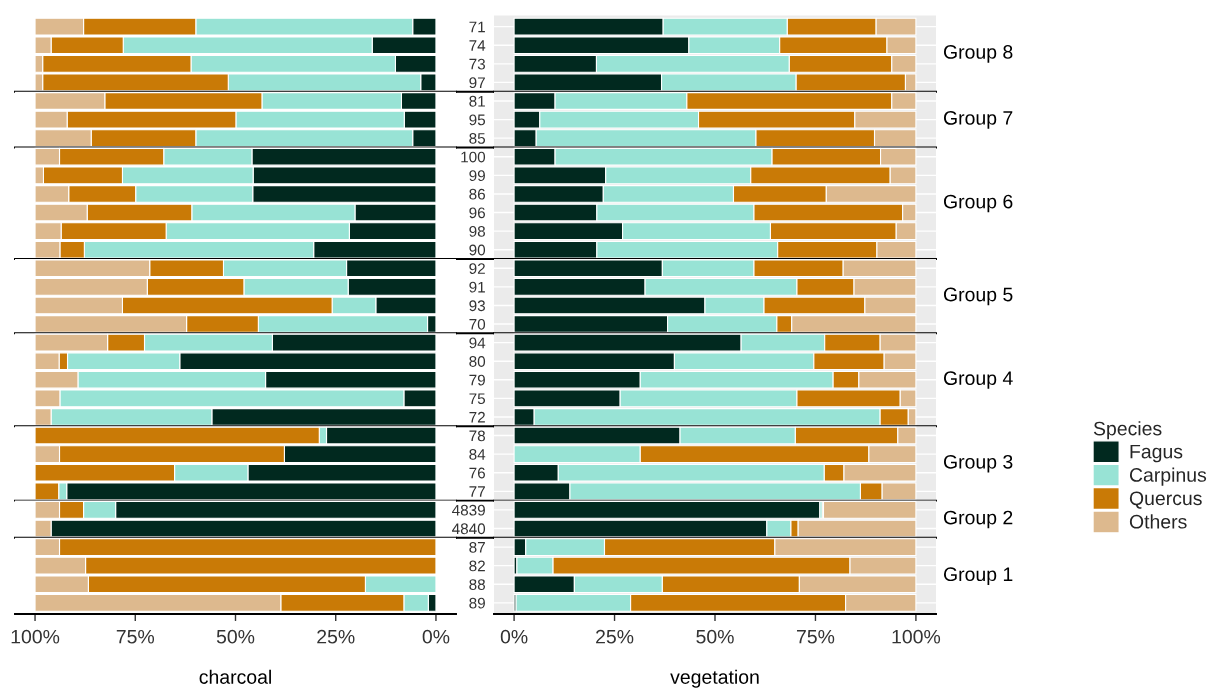 Image resolution: width=1220 pixels, height=693 pixels. I want to click on y-tick-label: 75, so click(477, 399).